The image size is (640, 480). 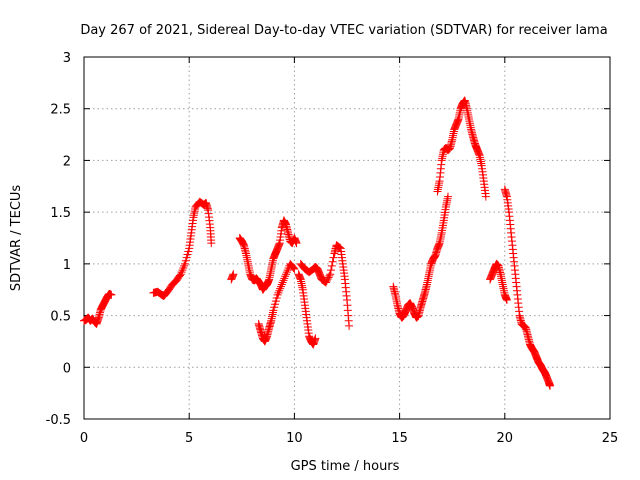 What do you see at coordinates (67, 265) in the screenshot?
I see `y-tick-label: 1` at bounding box center [67, 265].